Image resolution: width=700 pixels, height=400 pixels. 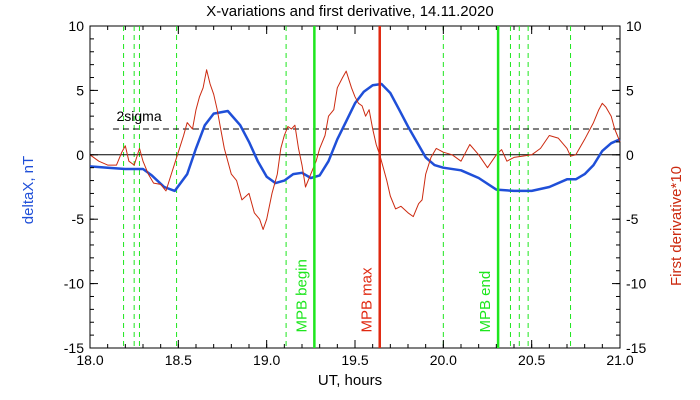 I want to click on y-tick-label-right: 10, so click(x=634, y=26).